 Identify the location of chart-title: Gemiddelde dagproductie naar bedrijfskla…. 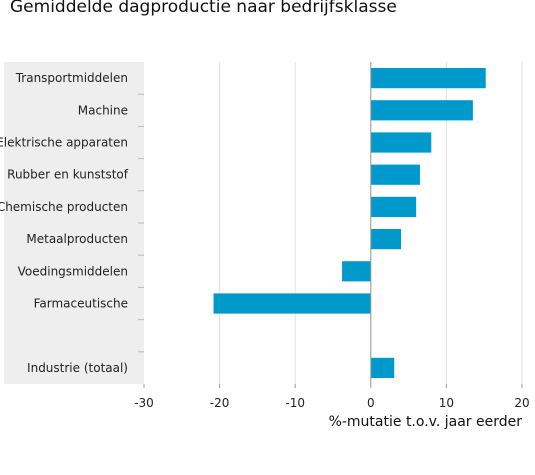
(203, 8).